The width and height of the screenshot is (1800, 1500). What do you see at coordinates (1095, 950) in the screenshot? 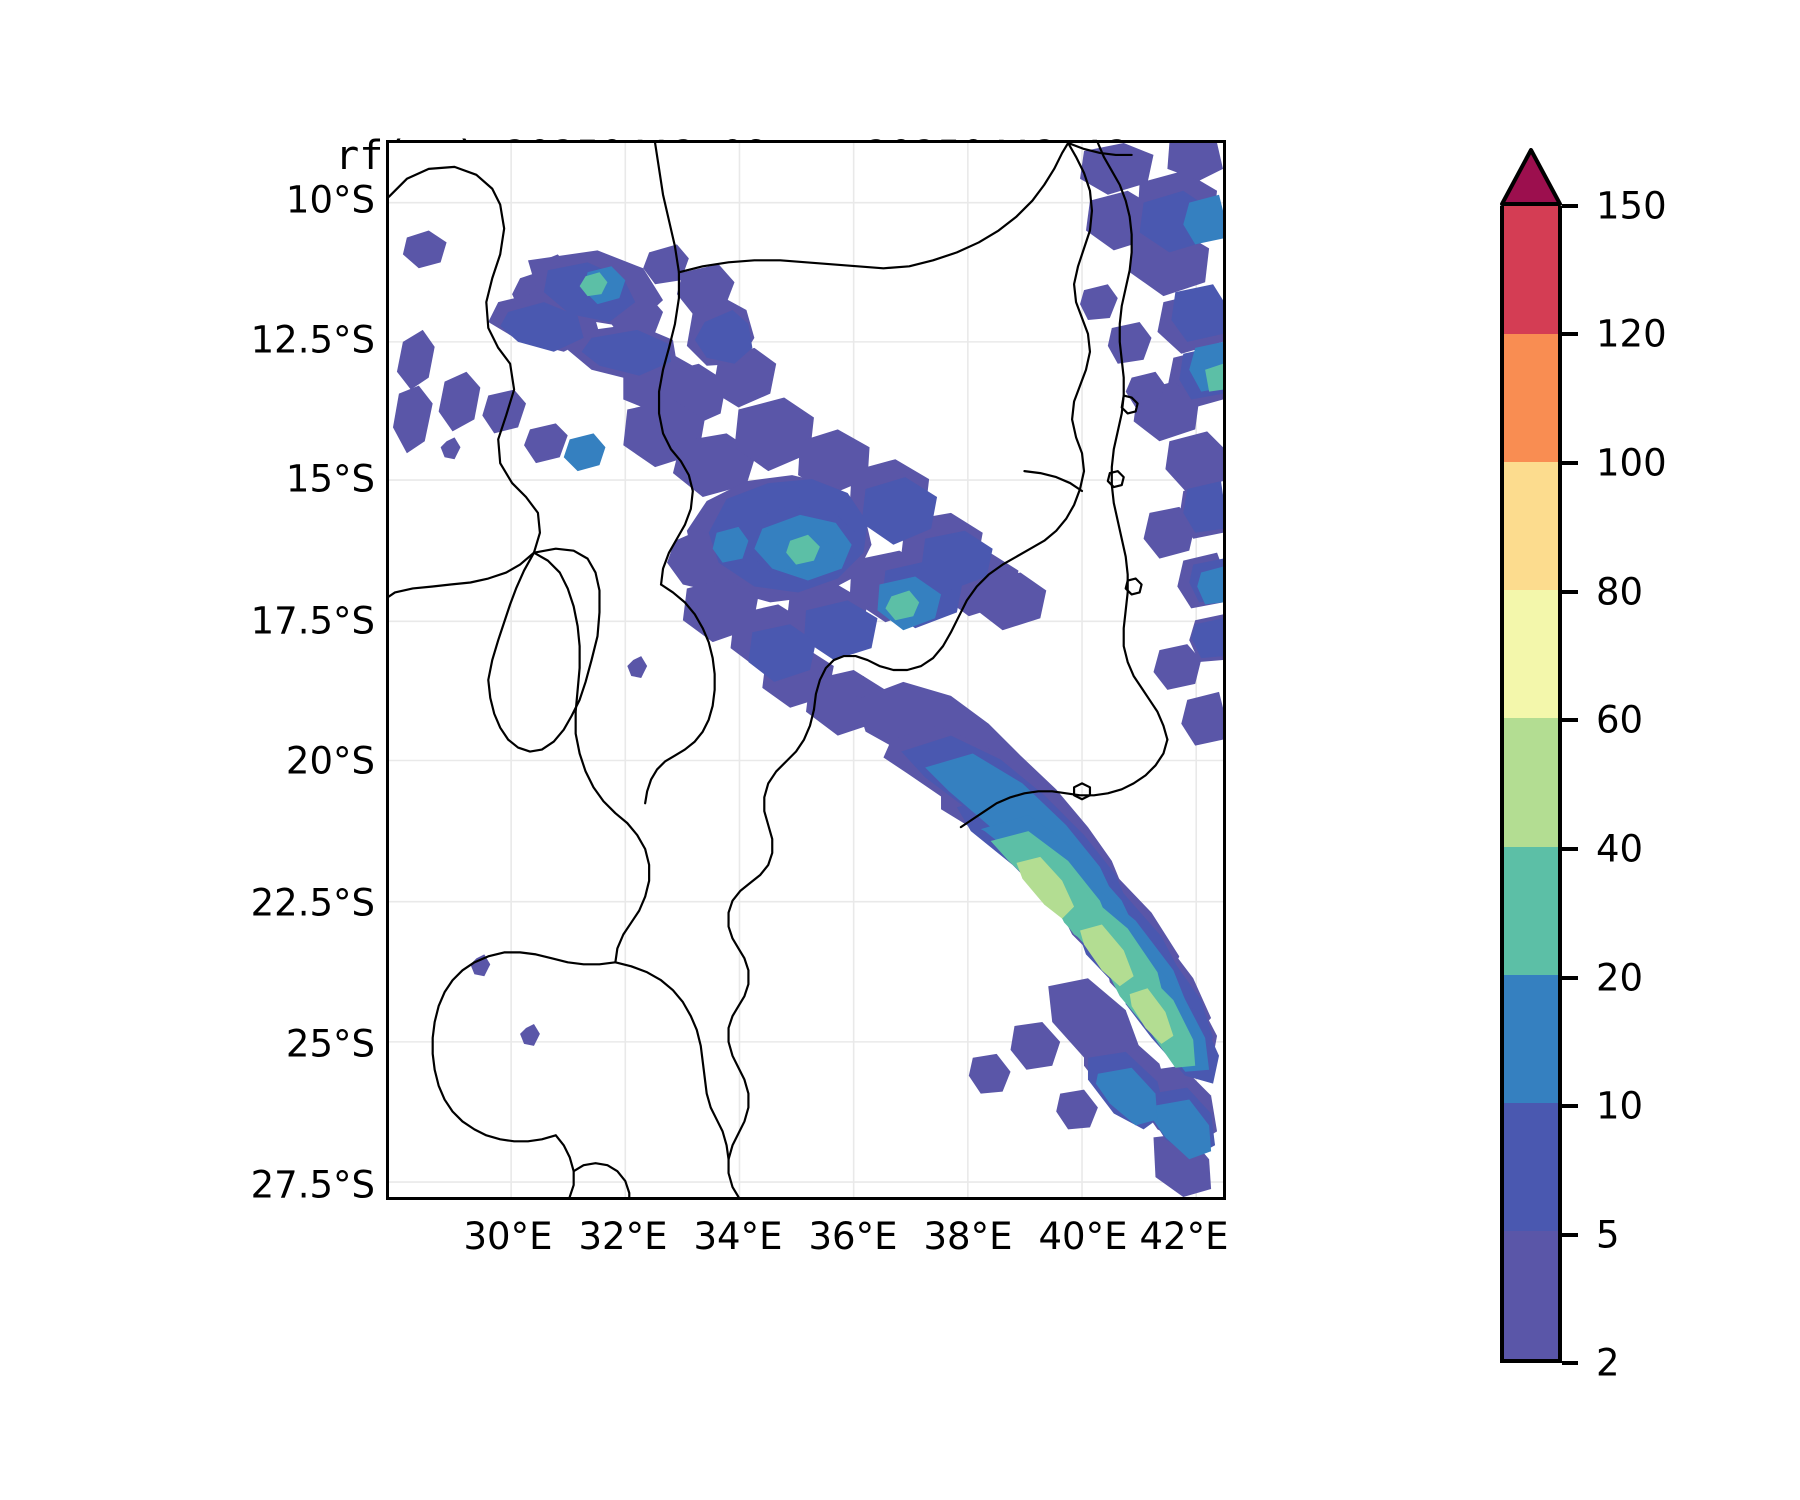
I see `rain-contour-40-60mm` at bounding box center [1095, 950].